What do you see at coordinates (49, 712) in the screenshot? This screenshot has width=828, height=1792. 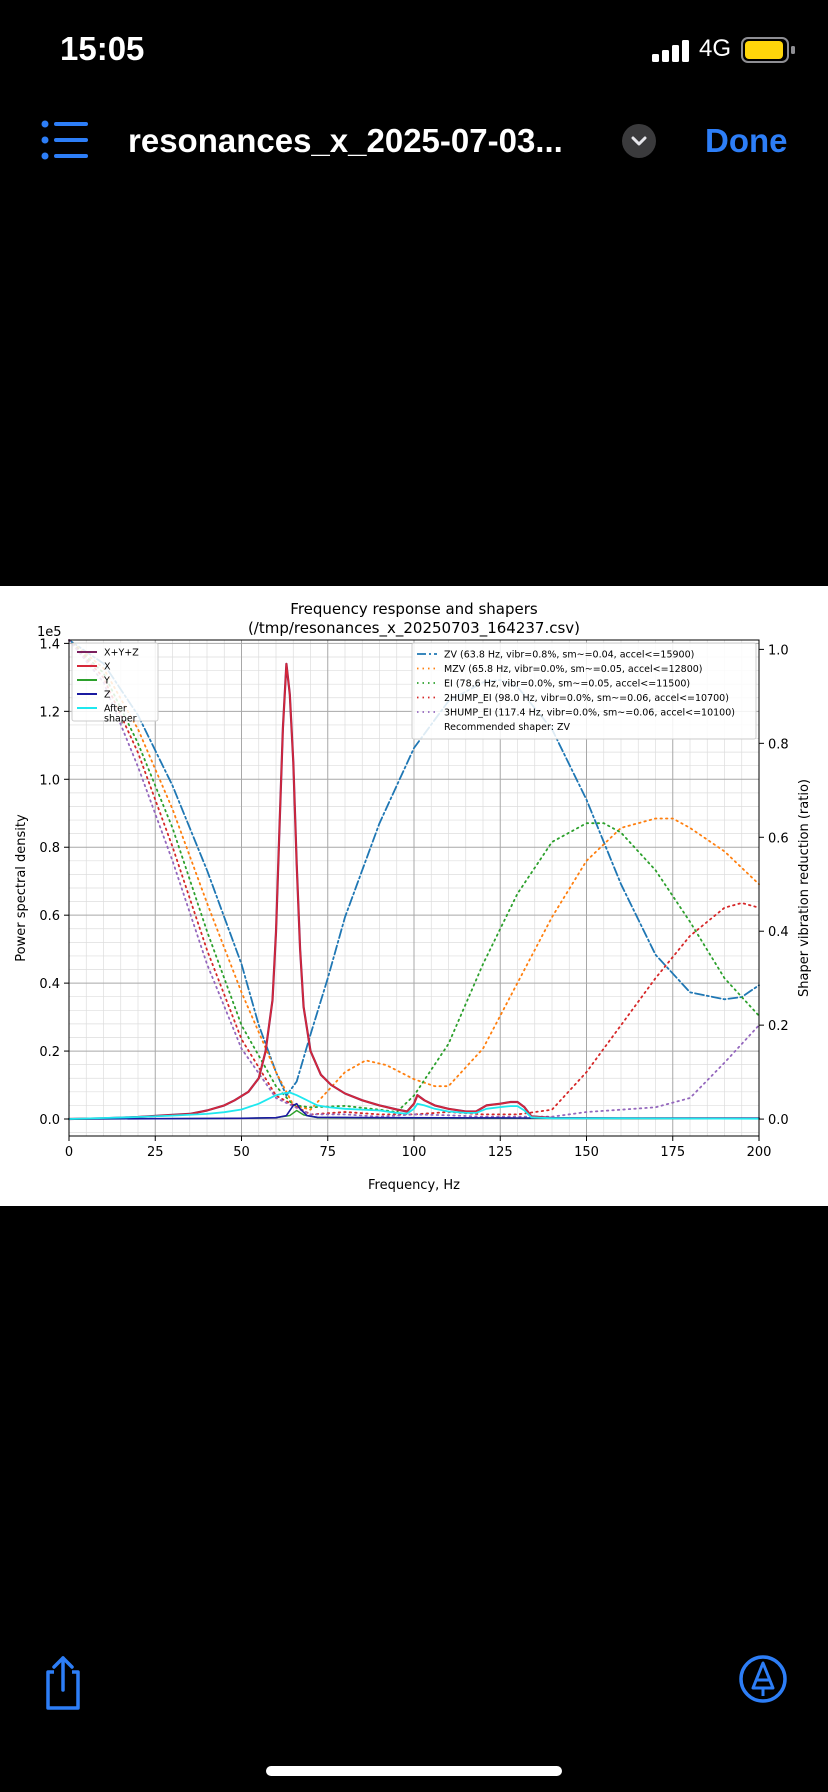 I see `y-tick-label: 1.2` at bounding box center [49, 712].